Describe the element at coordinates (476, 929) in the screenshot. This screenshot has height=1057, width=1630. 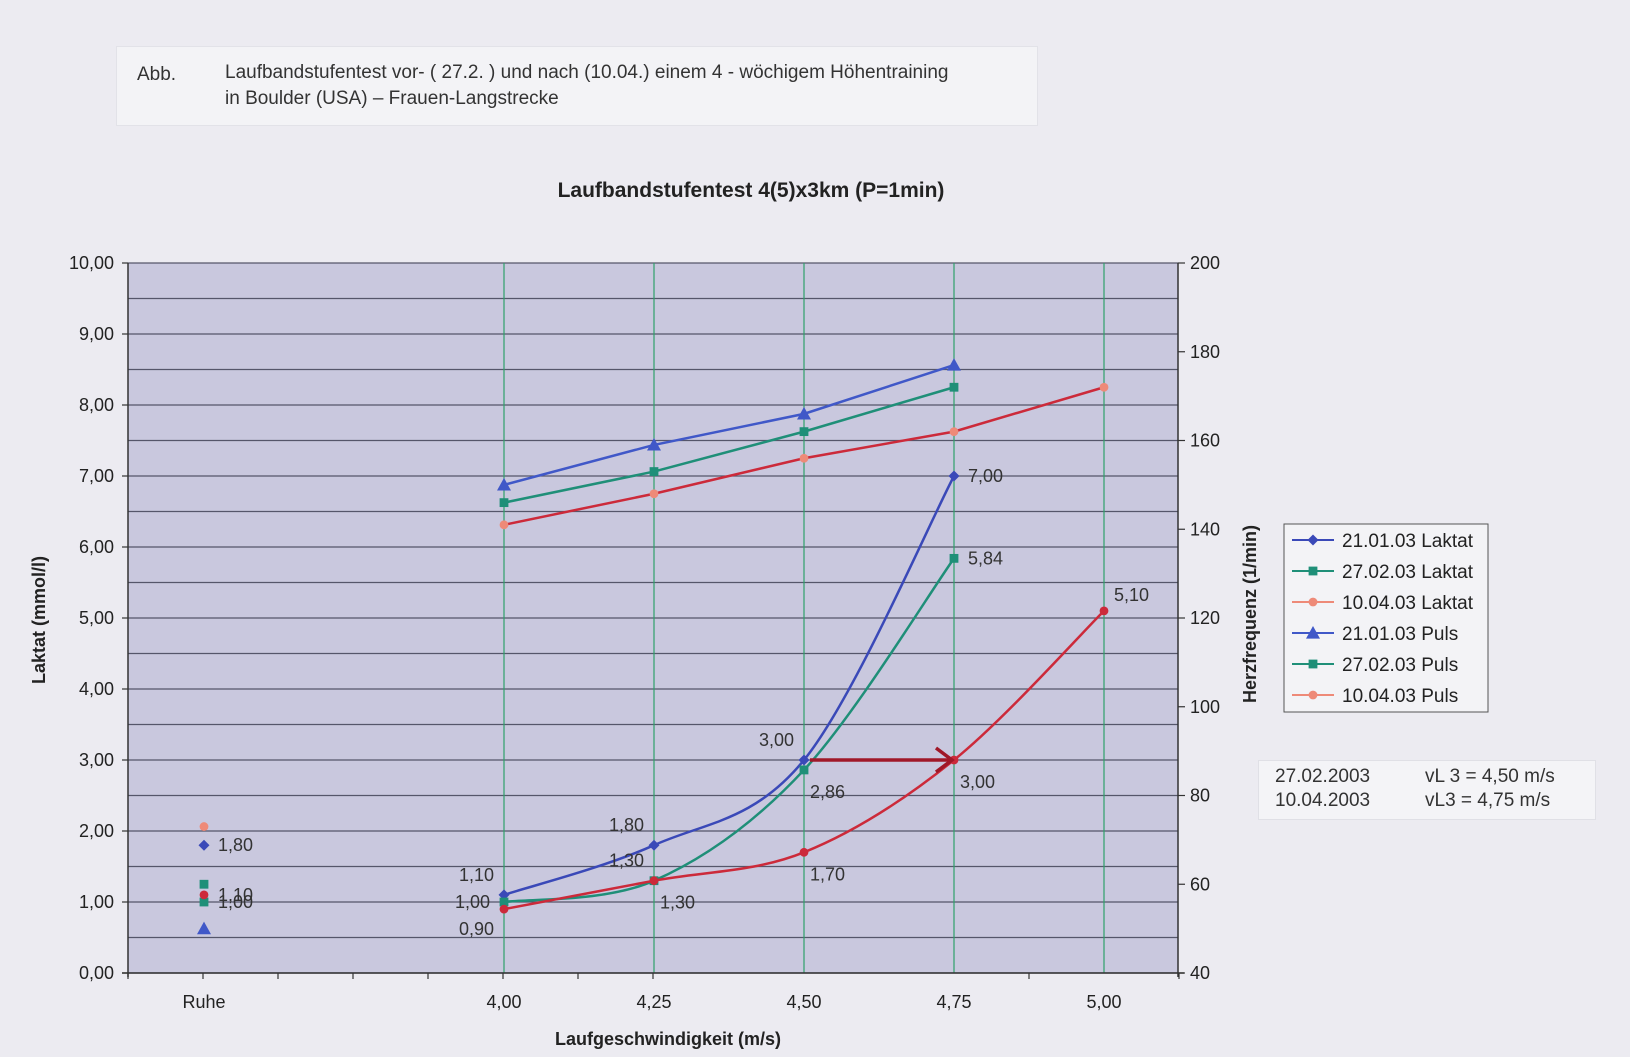
I see `data-label: 0,90` at that location.